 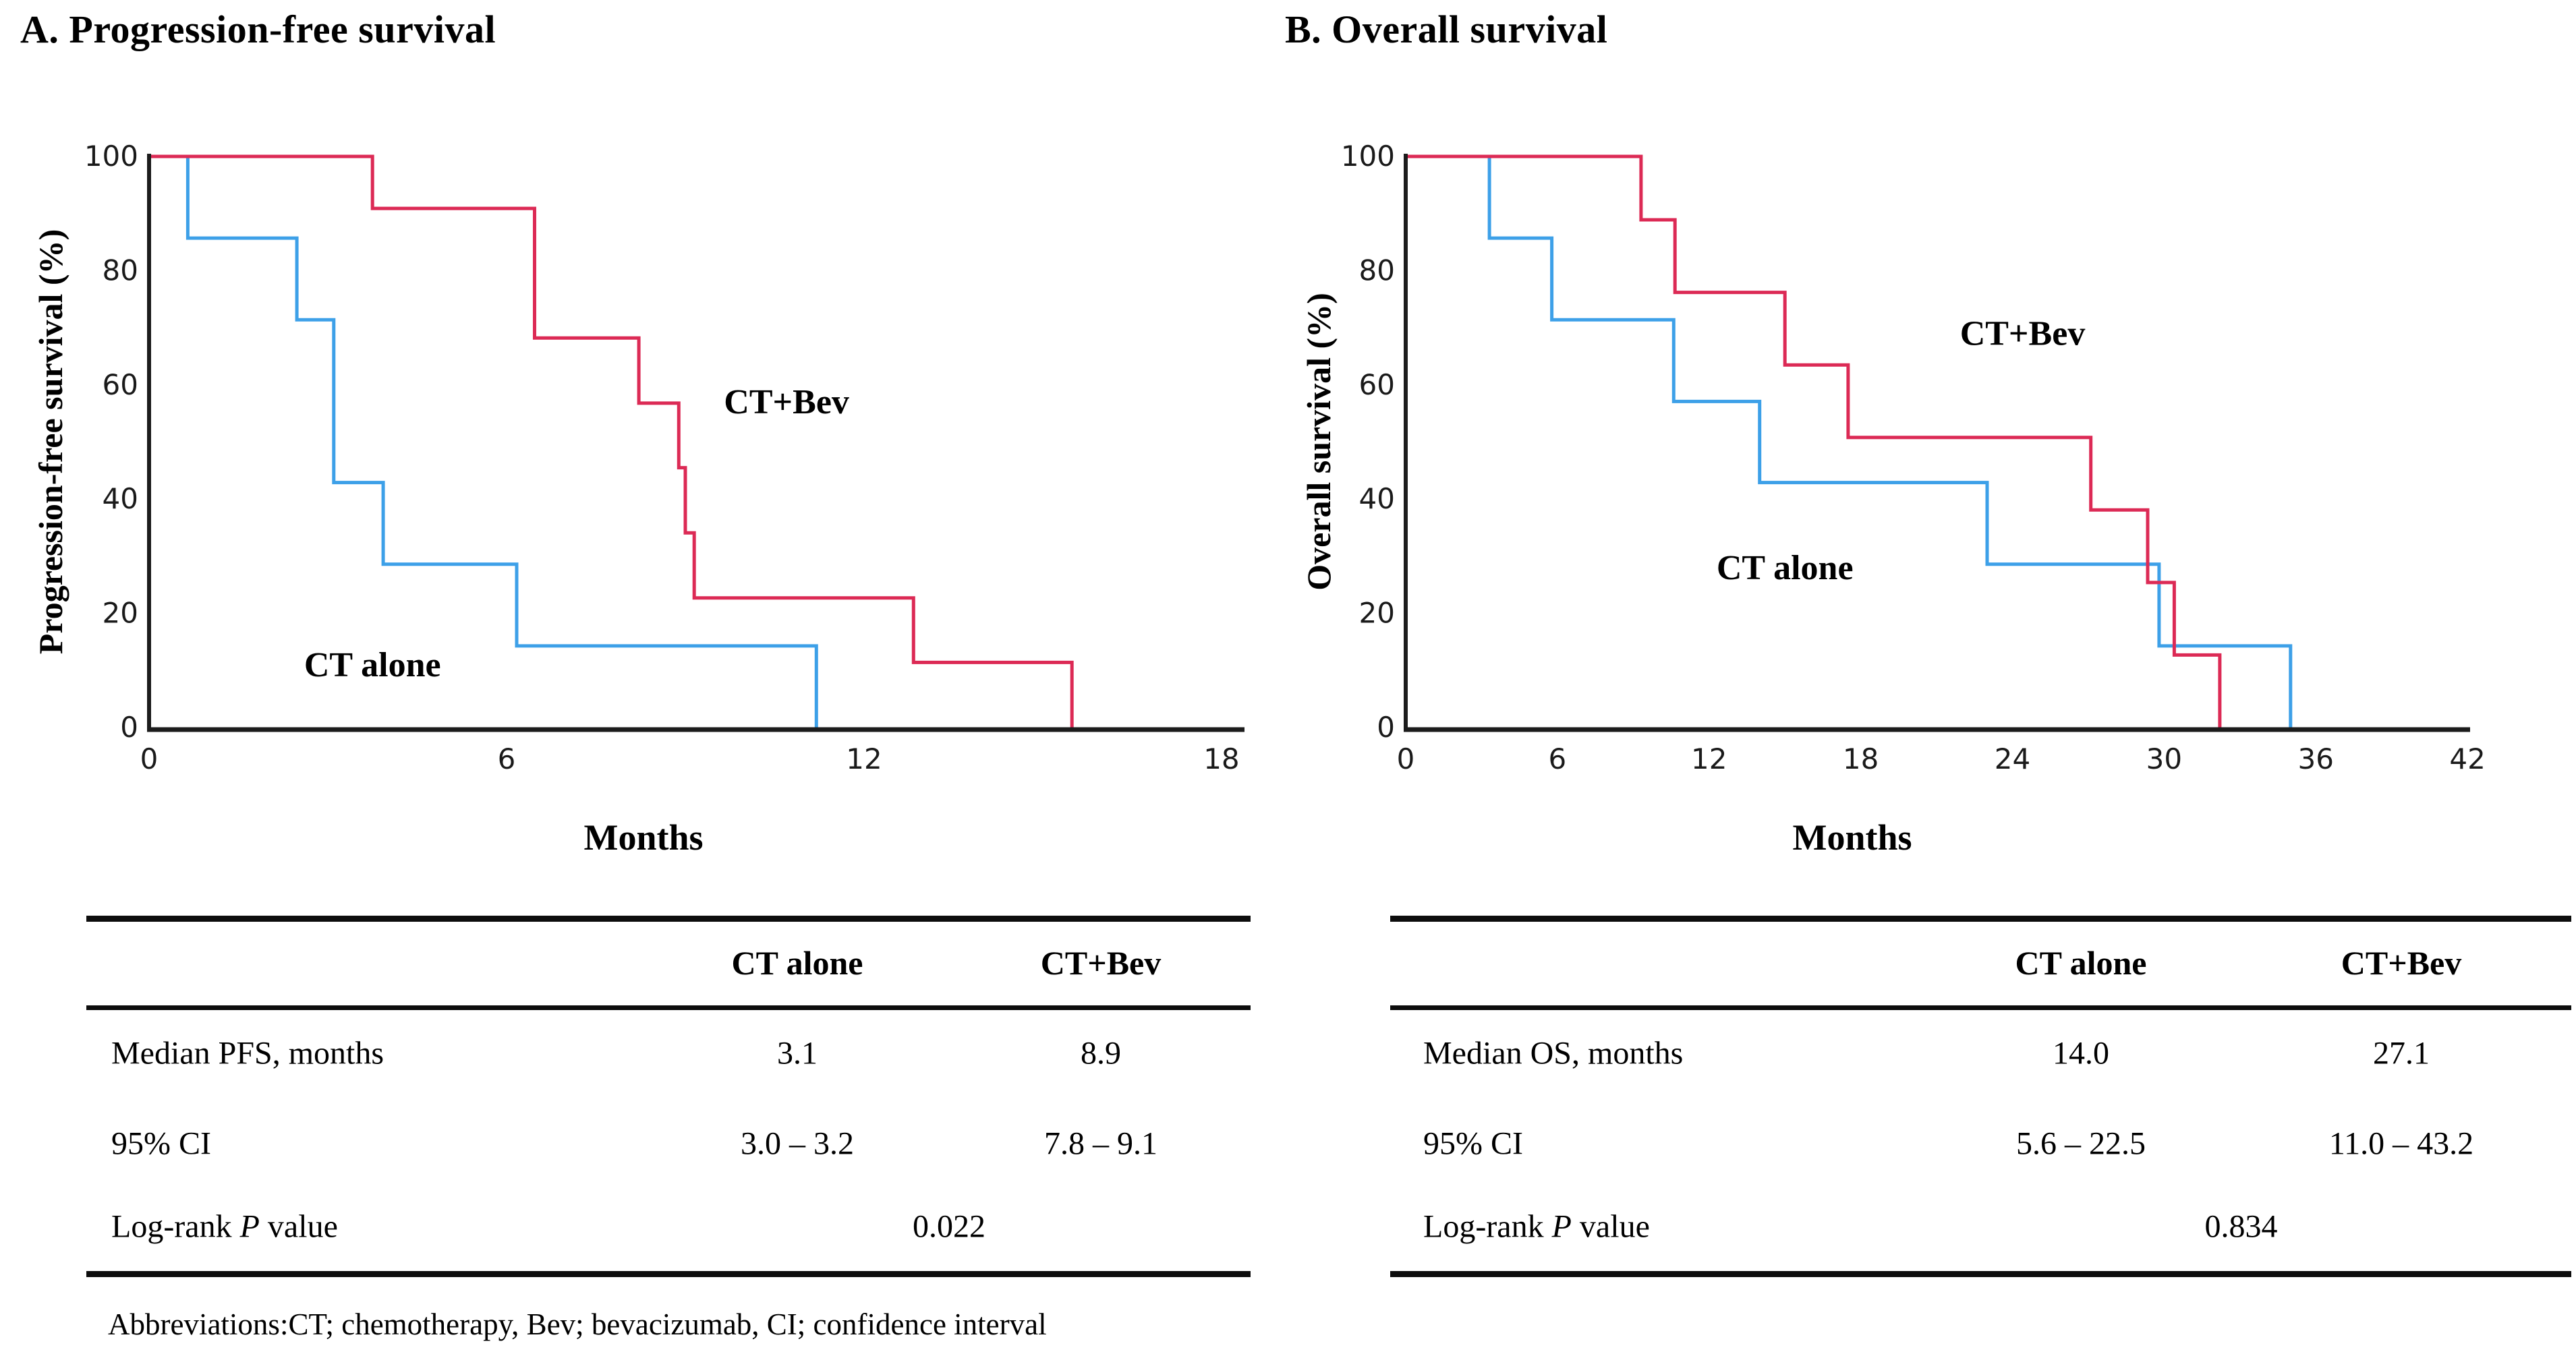 I want to click on km-curve-ct-bev, so click(x=1814, y=441).